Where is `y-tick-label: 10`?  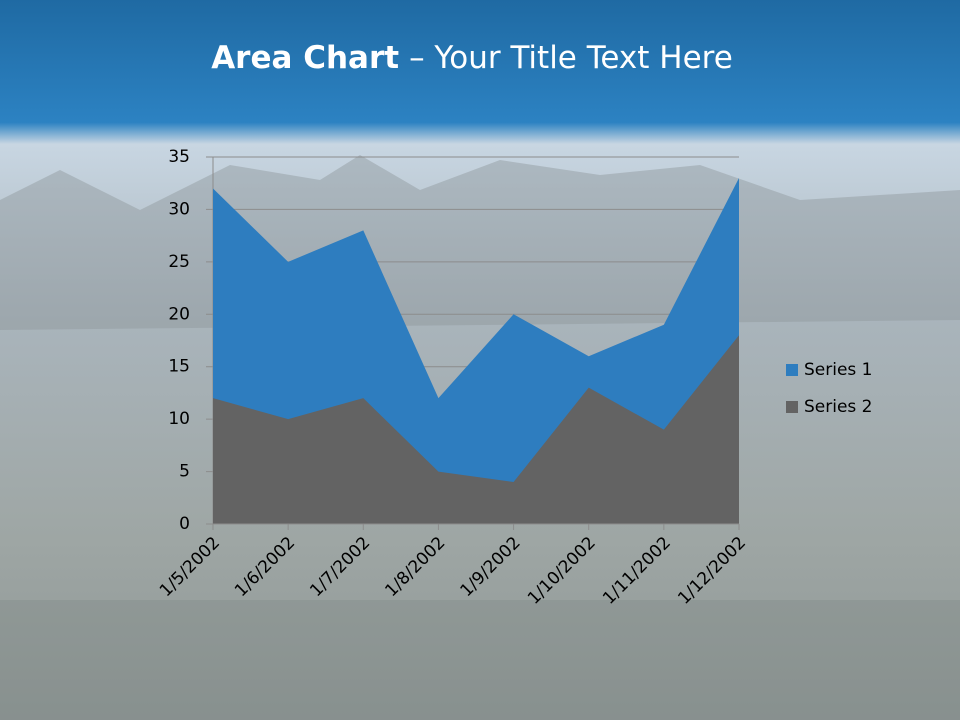 y-tick-label: 10 is located at coordinates (179, 419).